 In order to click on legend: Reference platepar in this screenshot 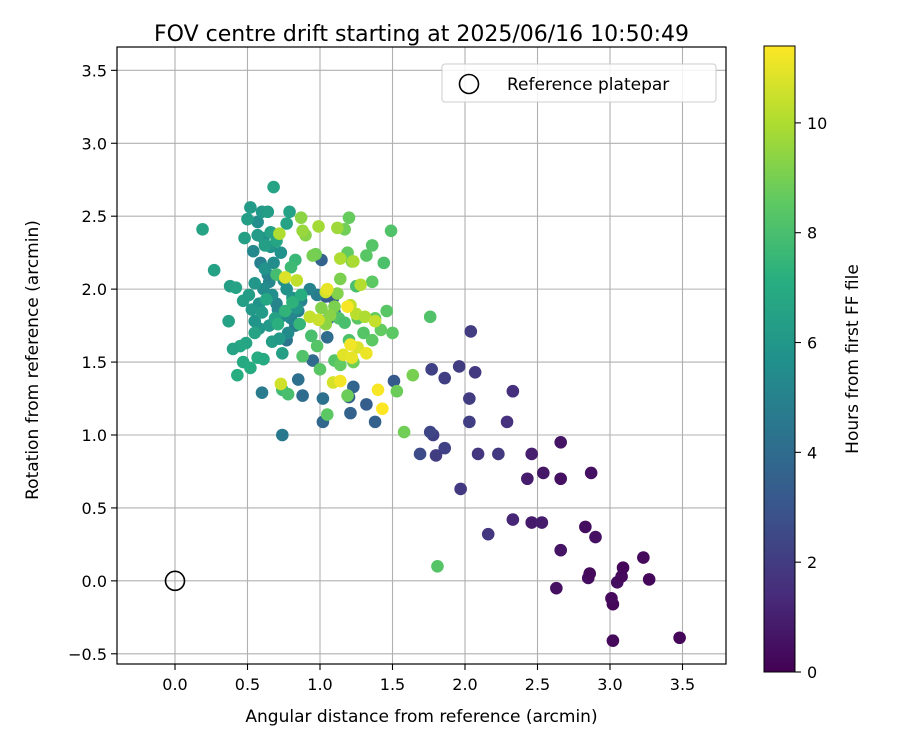, I will do `click(579, 83)`.